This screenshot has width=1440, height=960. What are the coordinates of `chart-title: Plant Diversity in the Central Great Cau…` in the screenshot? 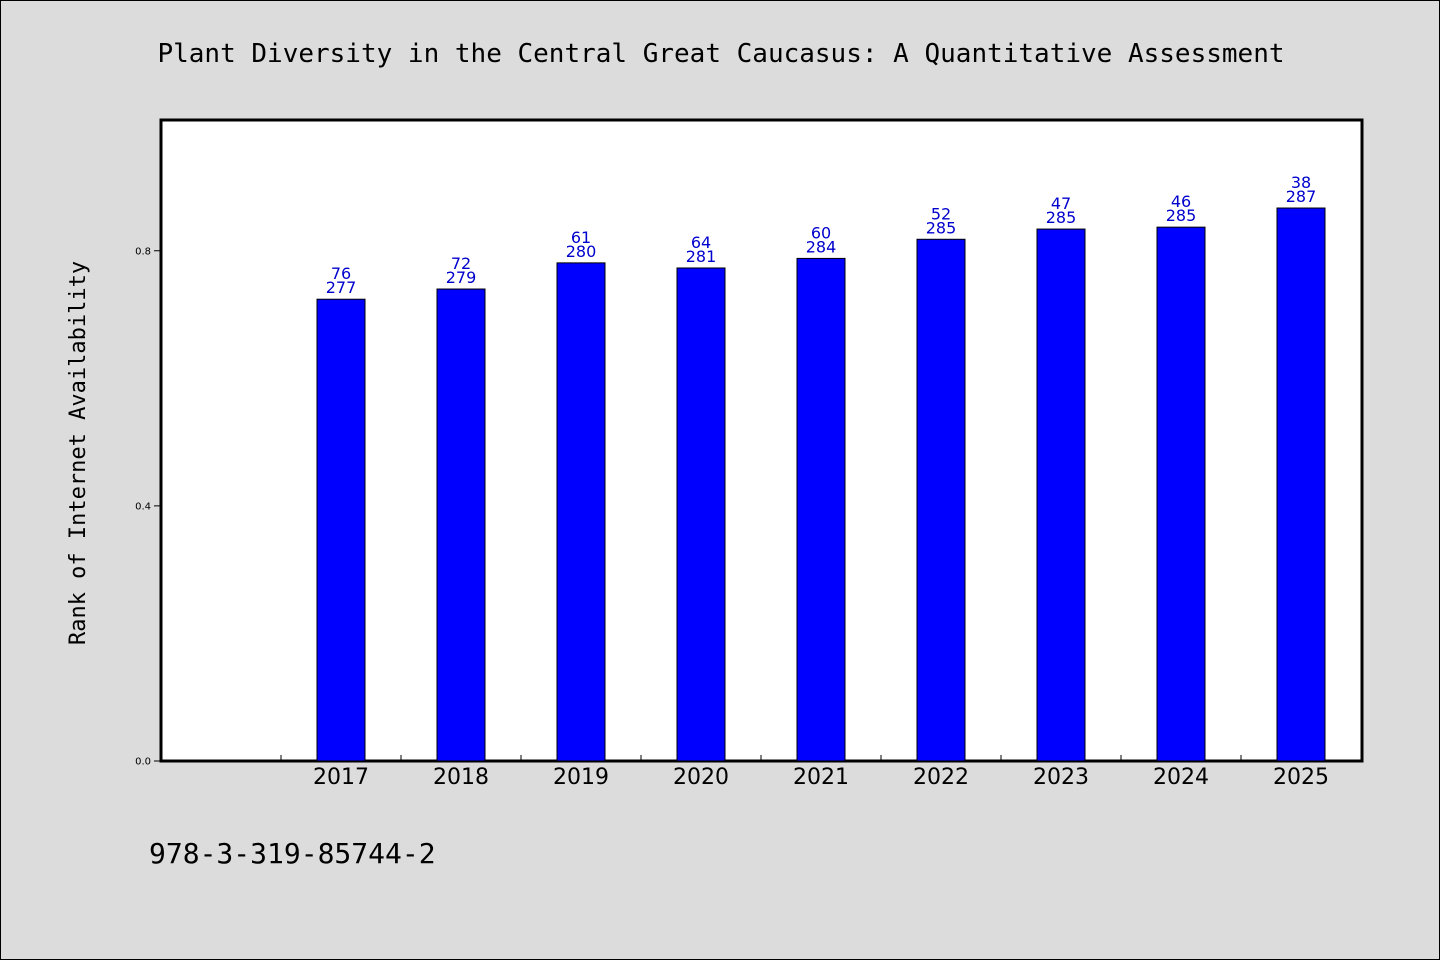 It's located at (720, 54).